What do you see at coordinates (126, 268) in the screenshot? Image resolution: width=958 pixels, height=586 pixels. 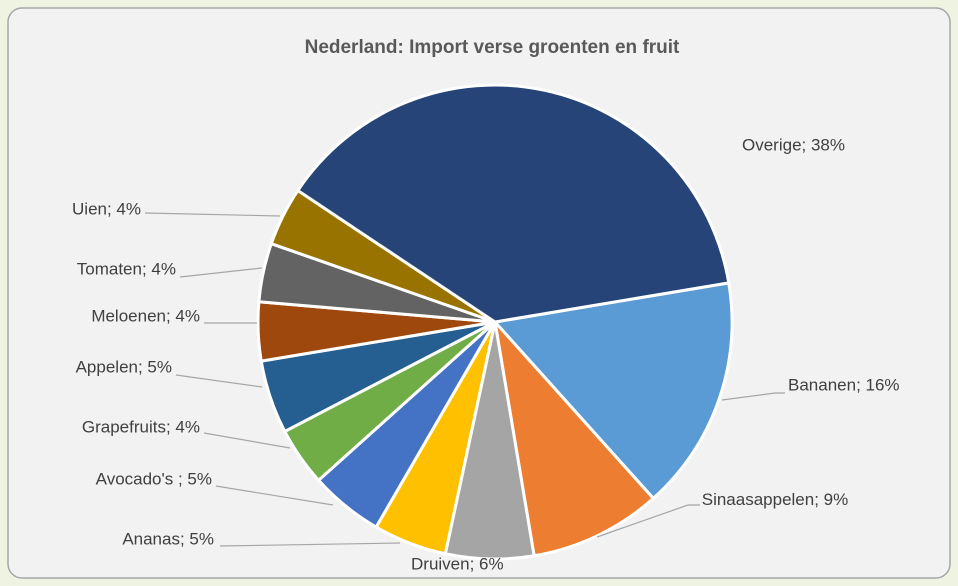 I see `data-label: Tomaten; 4%` at bounding box center [126, 268].